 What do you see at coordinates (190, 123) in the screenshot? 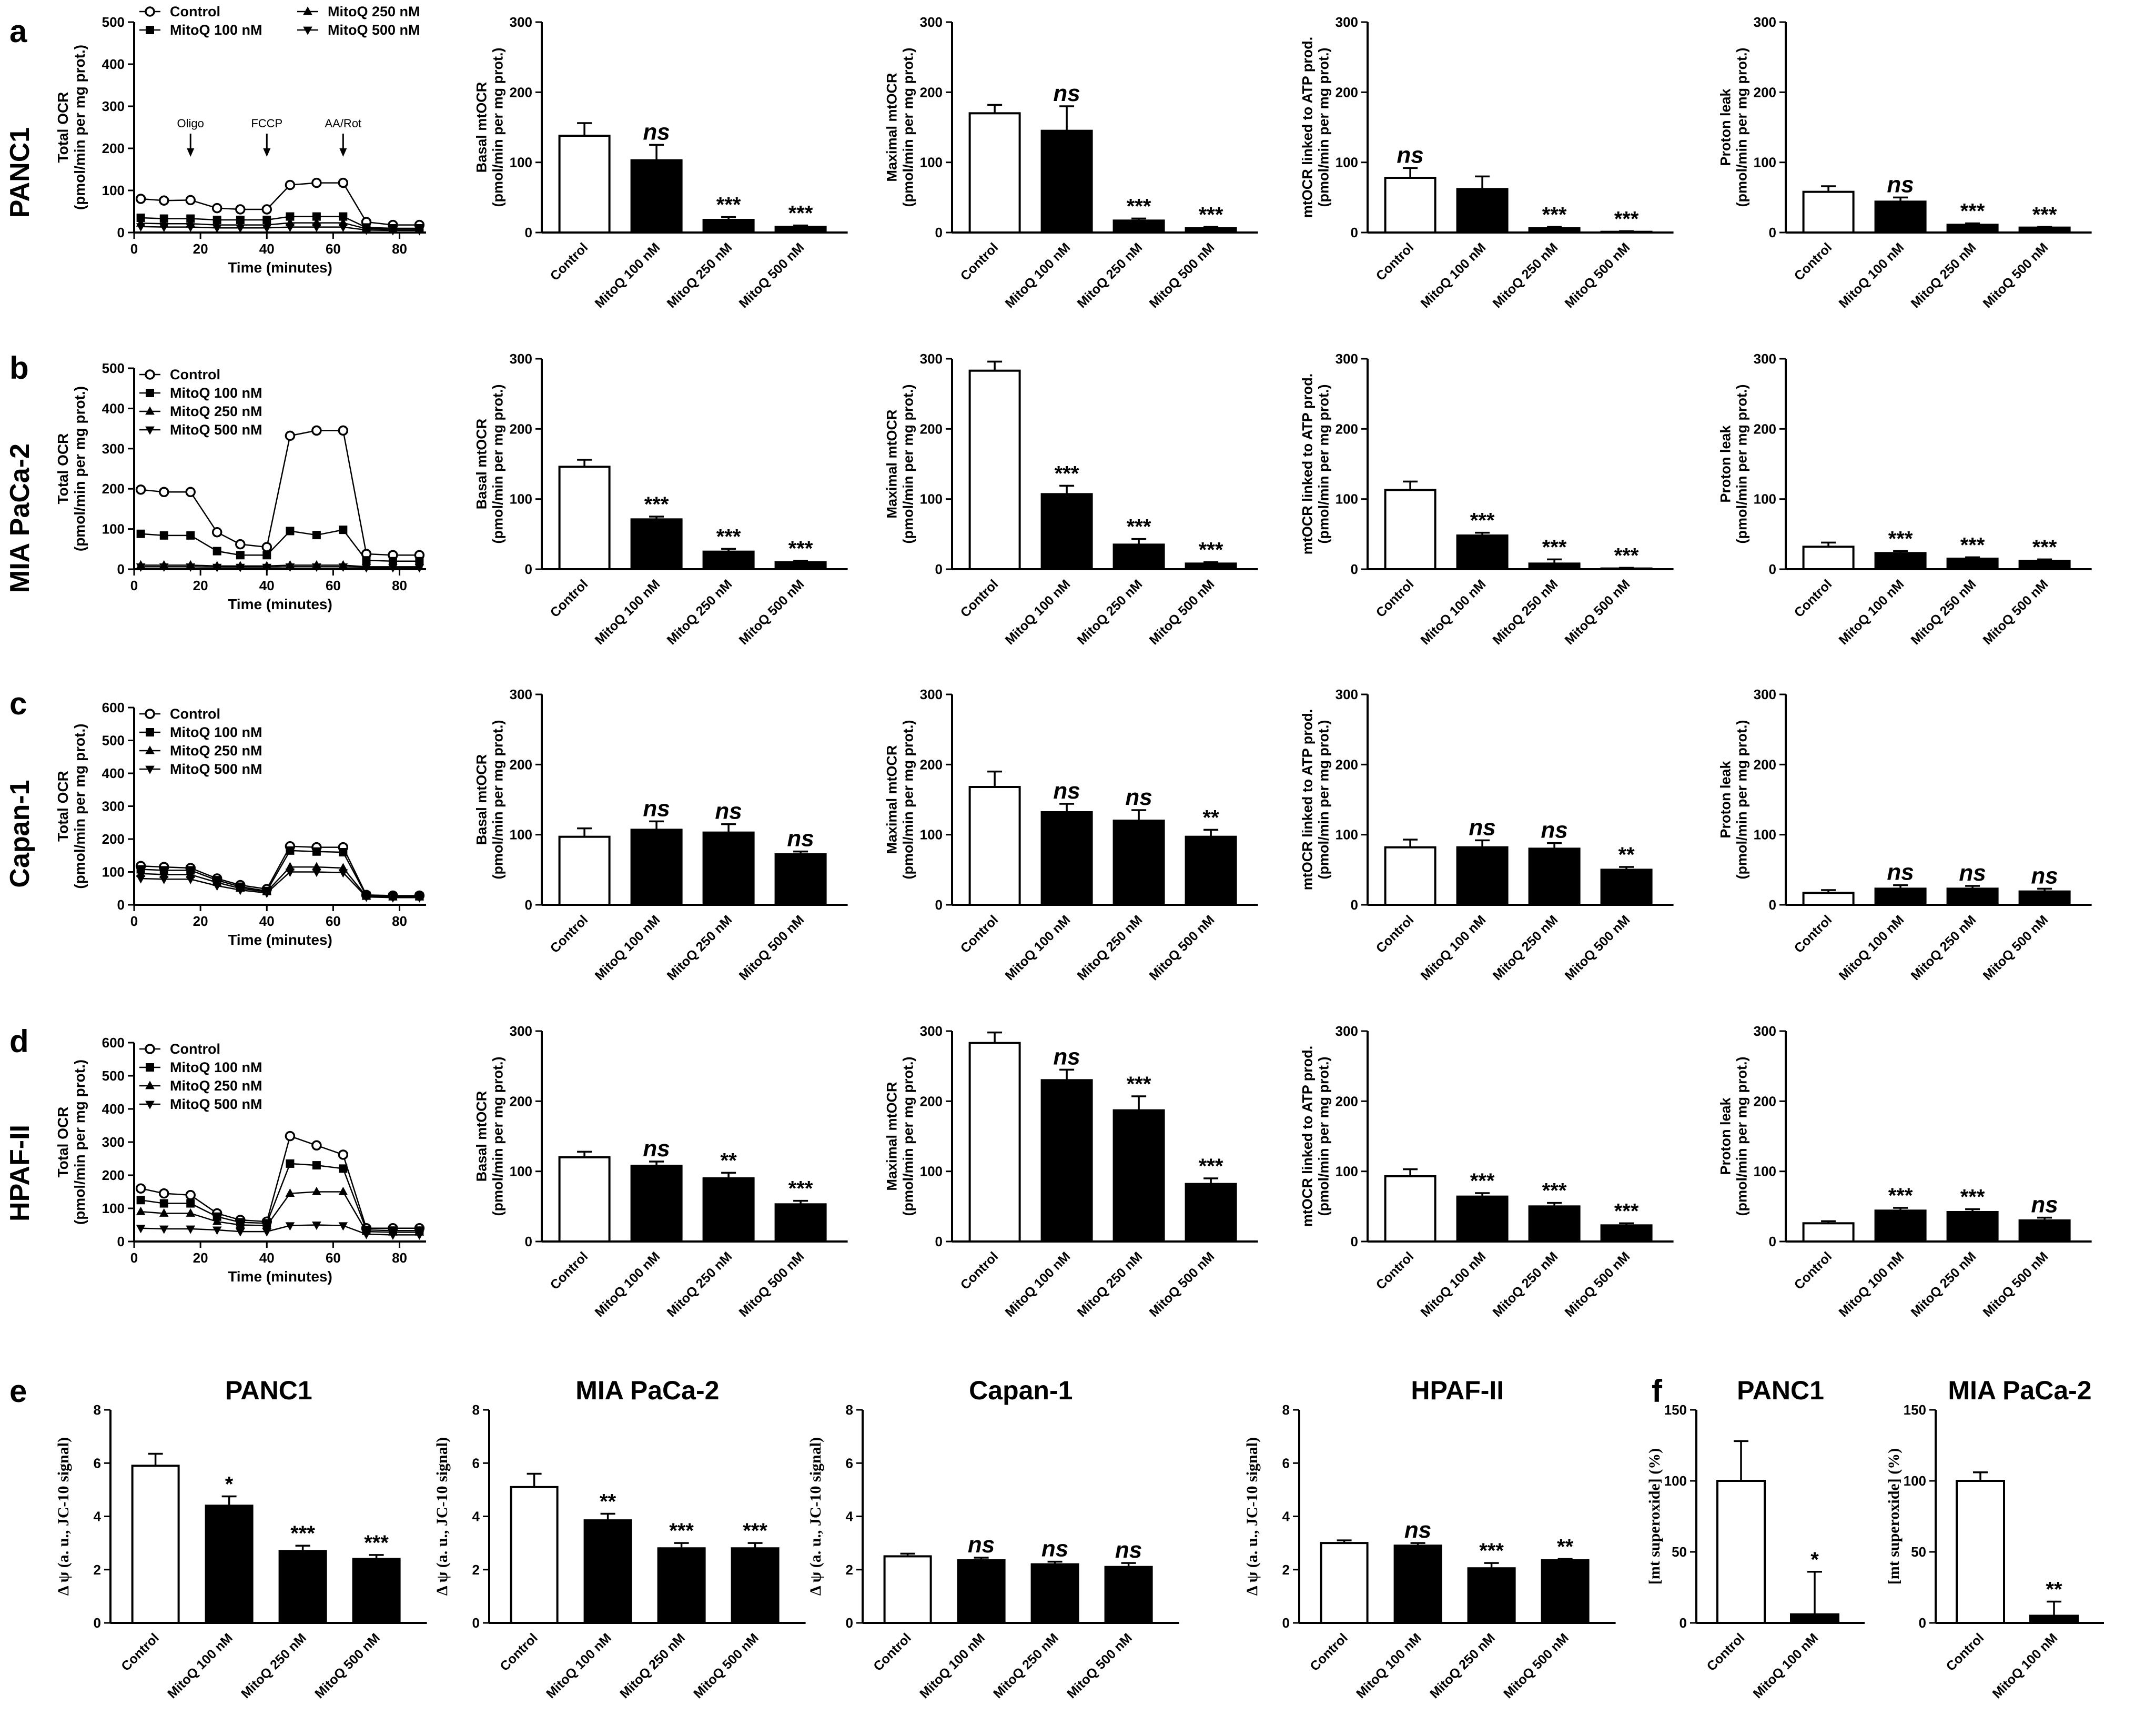
I see `injection-label: Oligo` at bounding box center [190, 123].